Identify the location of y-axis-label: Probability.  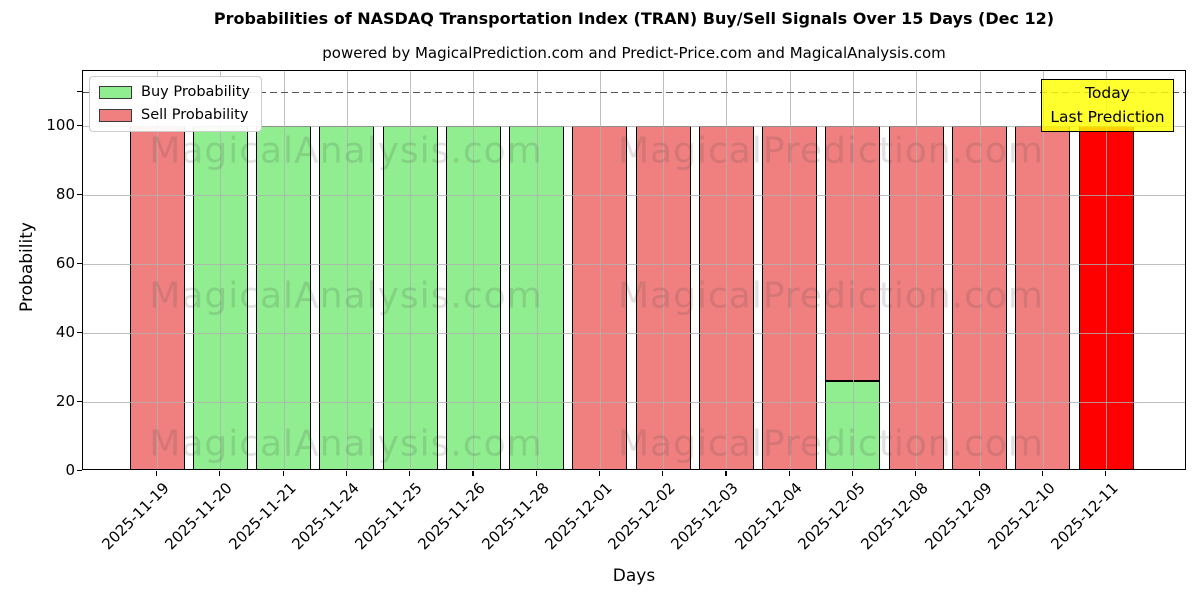
(27, 267).